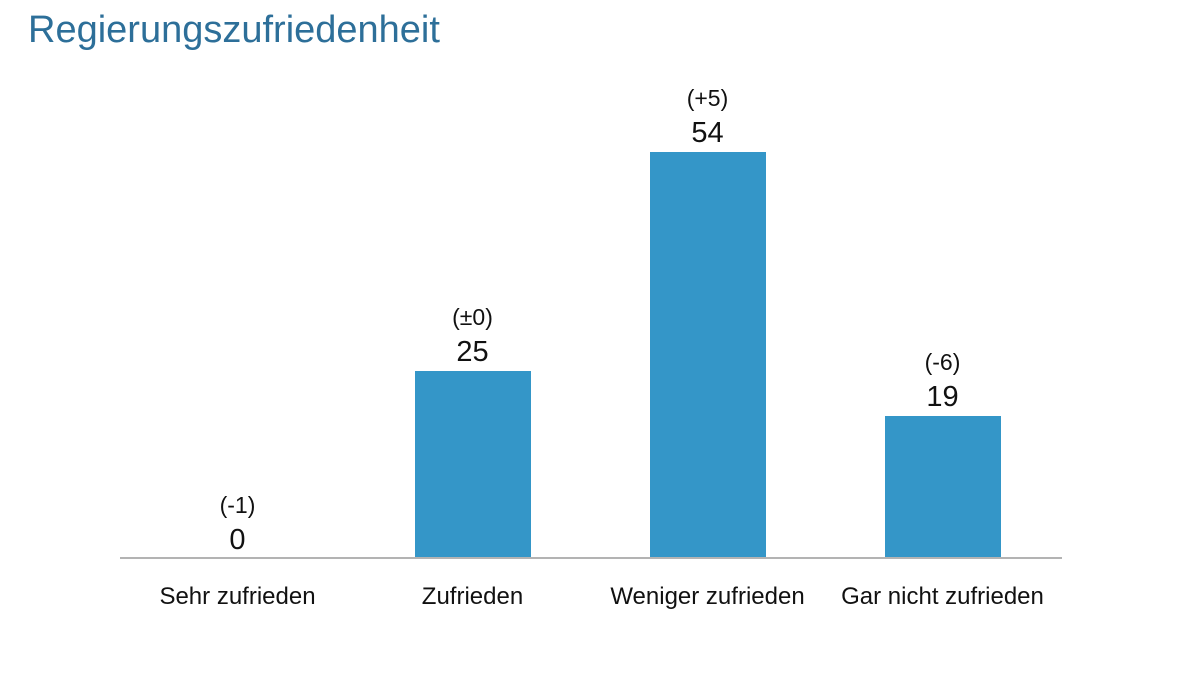 The height and width of the screenshot is (675, 1200). Describe the element at coordinates (942, 596) in the screenshot. I see `category-label-gar-nicht-zufrieden: Gar nicht zufrieden` at that location.